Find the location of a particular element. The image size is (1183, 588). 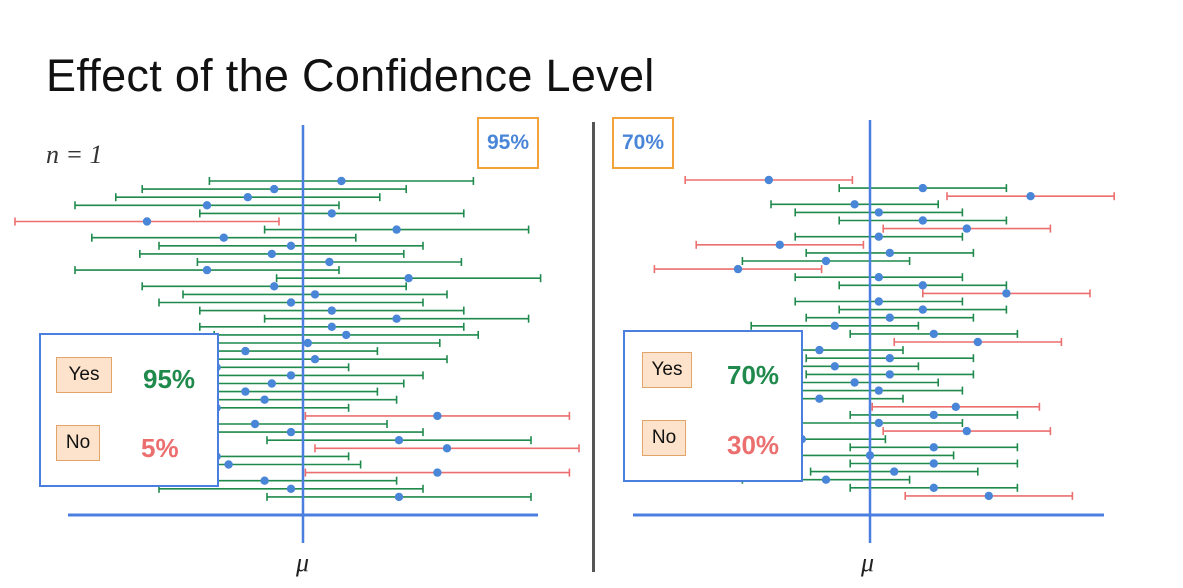

legend-no-percent: 30% is located at coordinates (753, 445).